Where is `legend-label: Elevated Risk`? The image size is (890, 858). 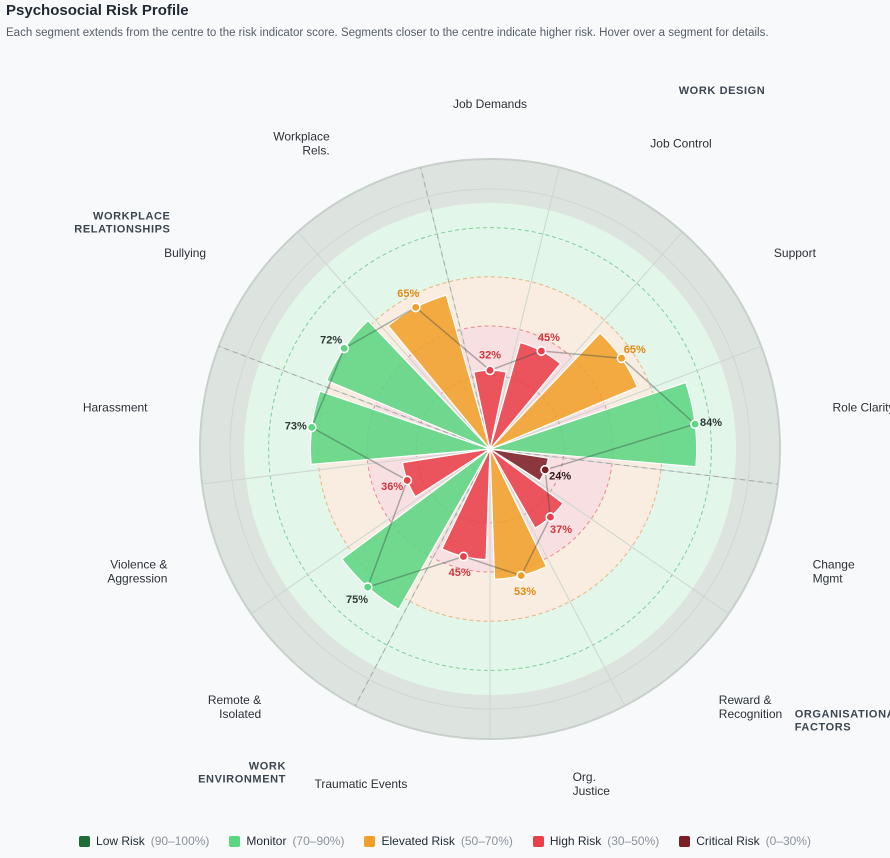
legend-label: Elevated Risk is located at coordinates (417, 841).